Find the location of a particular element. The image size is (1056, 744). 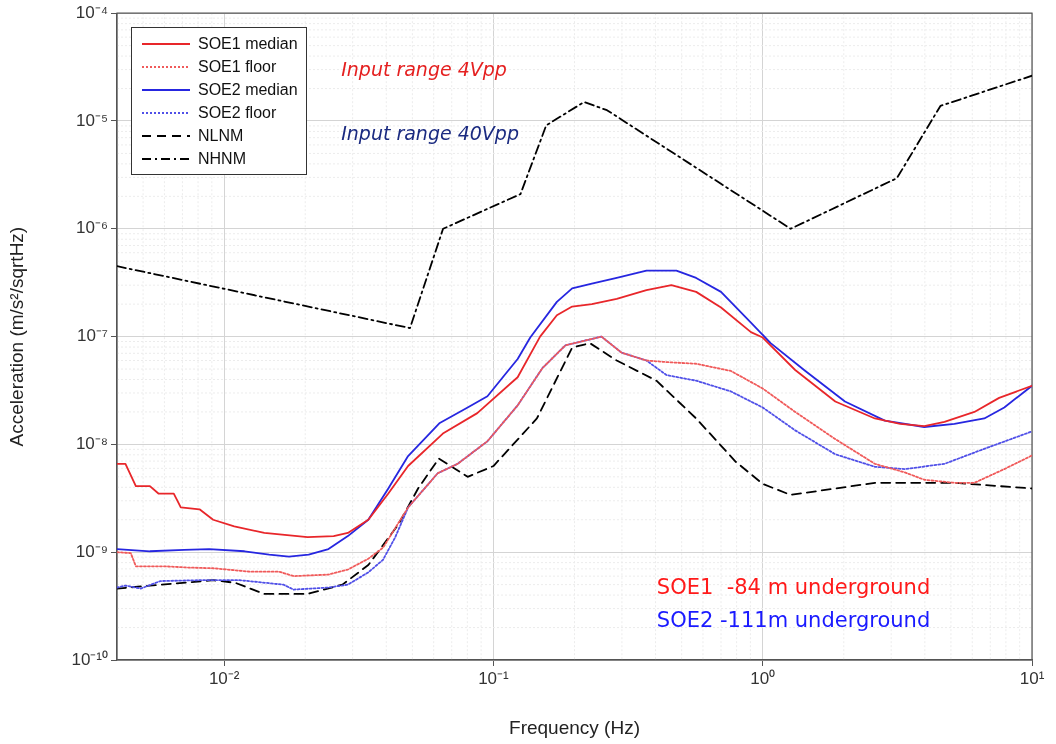

legend-label: SOE2 median is located at coordinates (248, 89).